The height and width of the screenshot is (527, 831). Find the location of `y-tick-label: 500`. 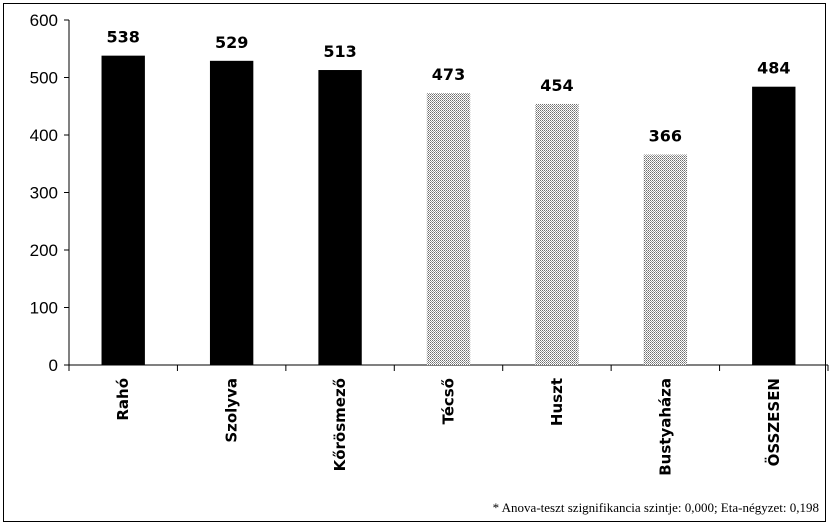

y-tick-label: 500 is located at coordinates (44, 78).